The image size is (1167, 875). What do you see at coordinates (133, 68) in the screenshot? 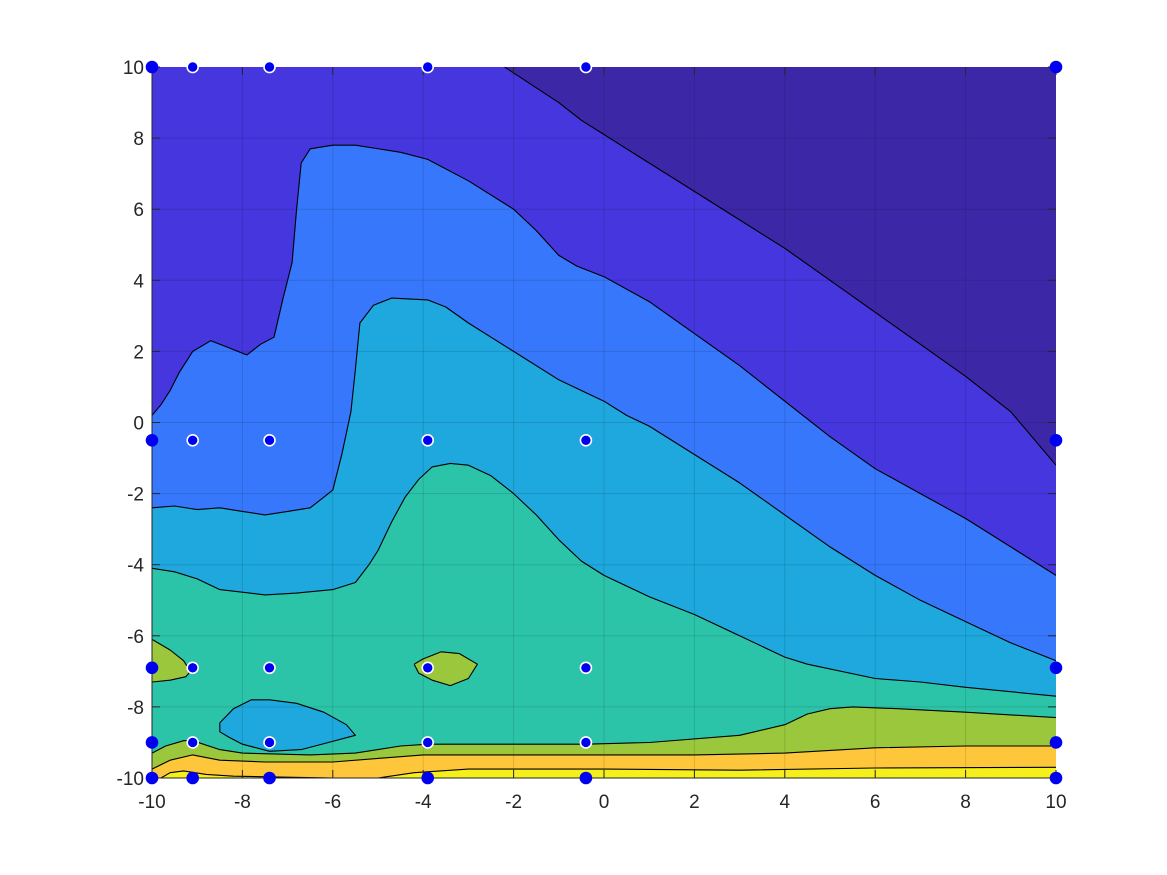
I see `y-tick-label: 10` at bounding box center [133, 68].